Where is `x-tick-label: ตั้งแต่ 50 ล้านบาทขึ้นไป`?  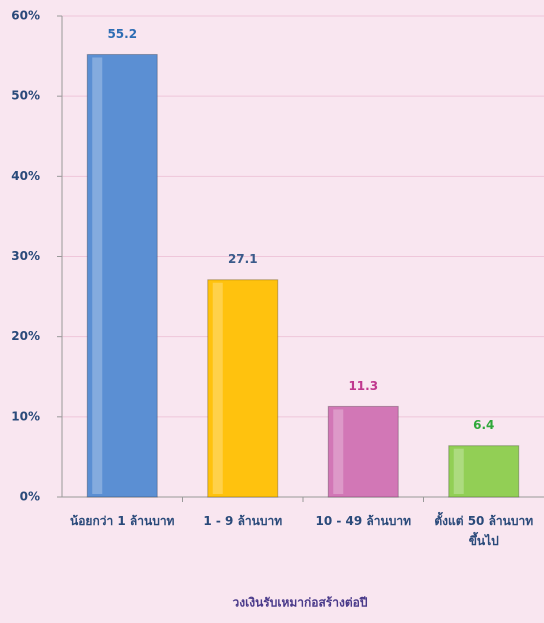
x-tick-label: ตั้งแต่ 50 ล้านบาทขึ้นไป is located at coordinates (483, 529).